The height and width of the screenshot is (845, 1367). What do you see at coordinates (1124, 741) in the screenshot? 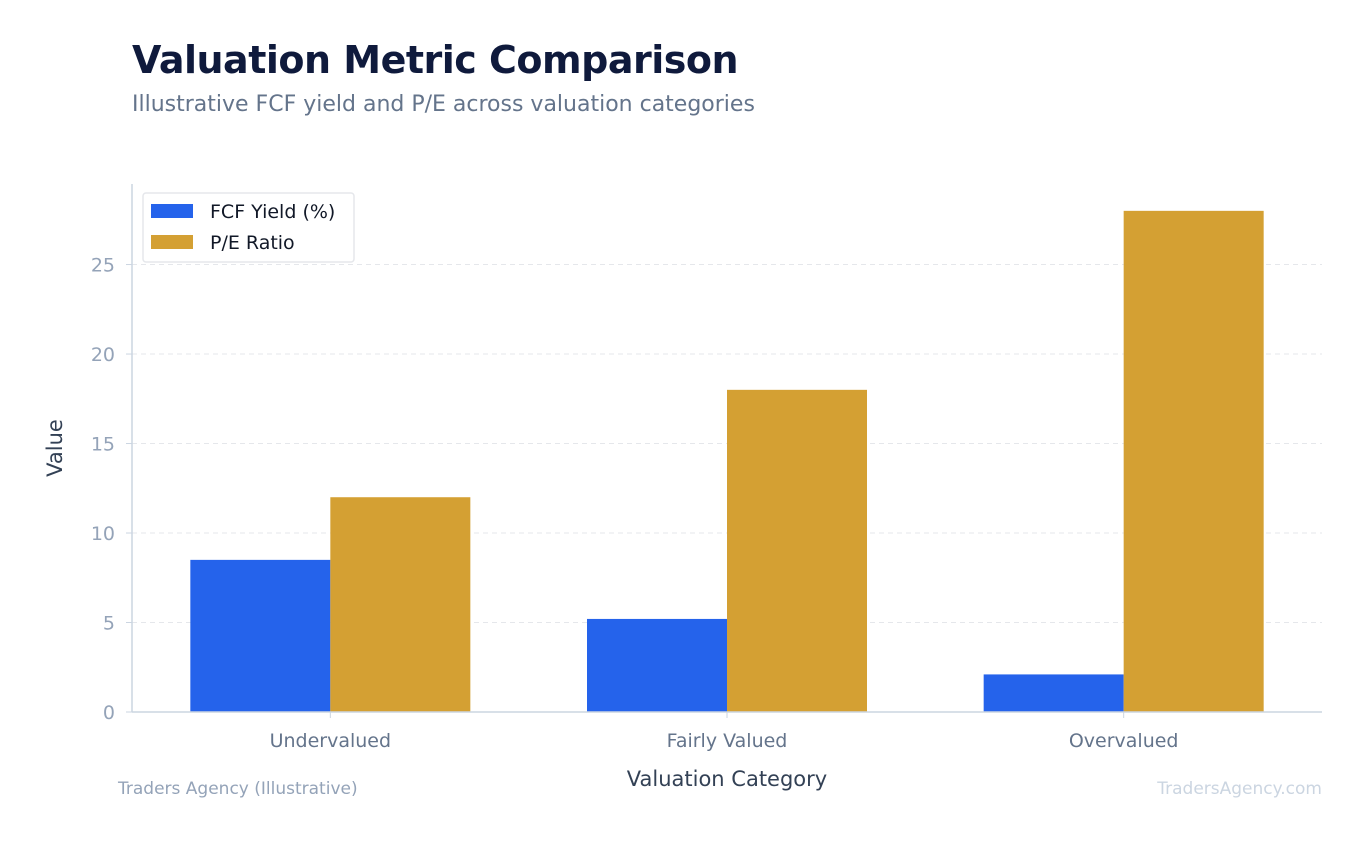
I see `x-tick-label: Overvalued` at bounding box center [1124, 741].